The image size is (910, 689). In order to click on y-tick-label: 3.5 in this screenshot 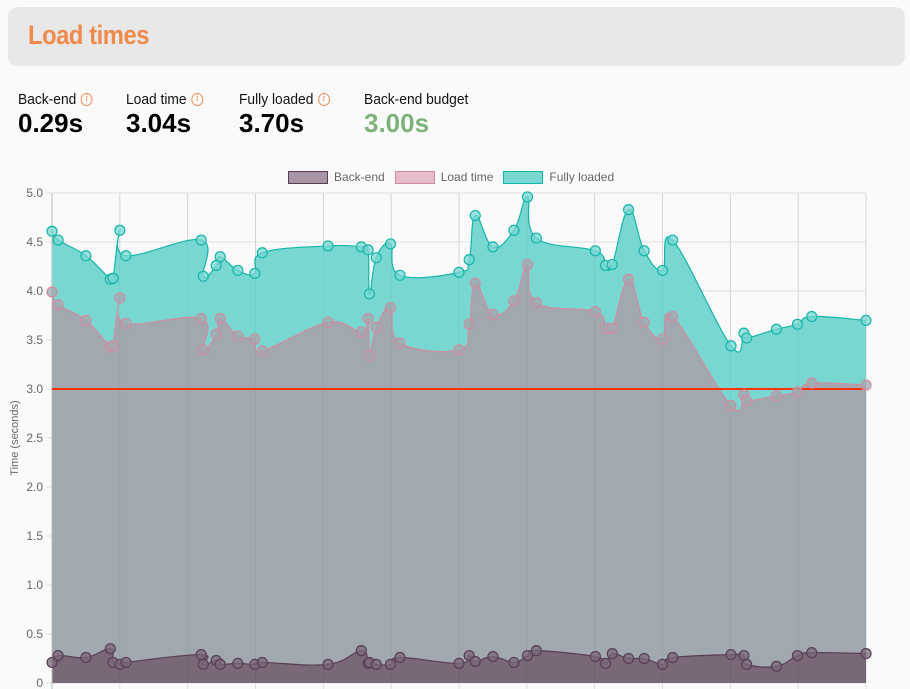, I will do `click(34, 340)`.